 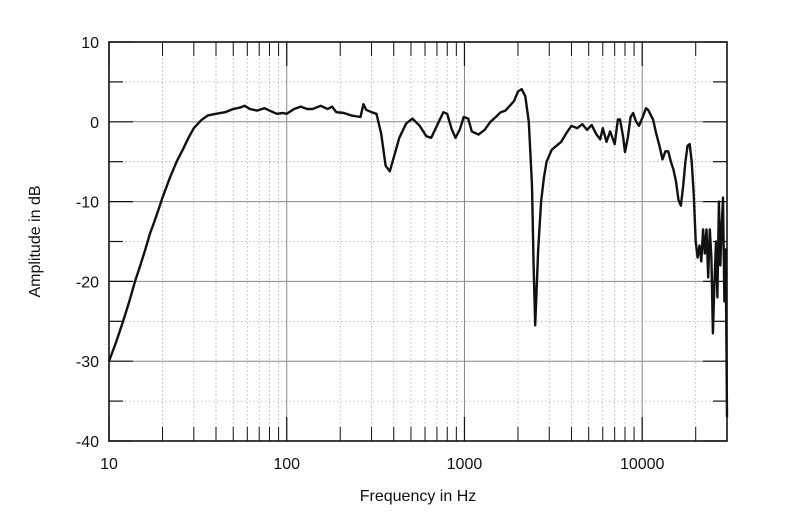 What do you see at coordinates (90, 43) in the screenshot?
I see `y-tick-label: 10` at bounding box center [90, 43].